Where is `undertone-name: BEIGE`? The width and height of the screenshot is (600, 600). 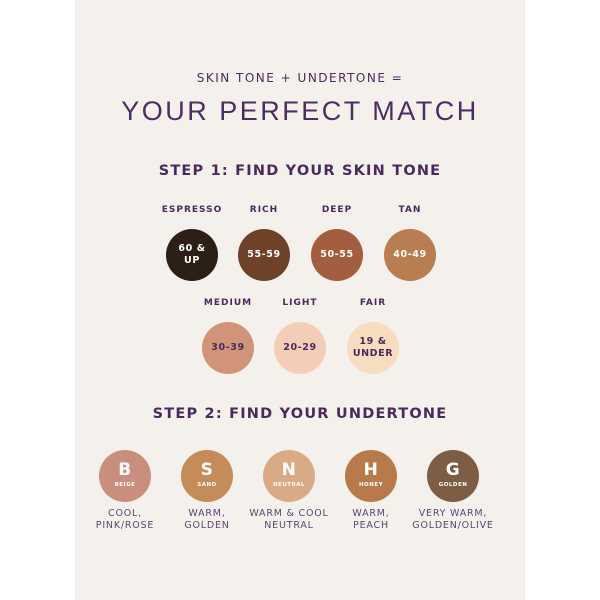 undertone-name: BEIGE is located at coordinates (125, 485).